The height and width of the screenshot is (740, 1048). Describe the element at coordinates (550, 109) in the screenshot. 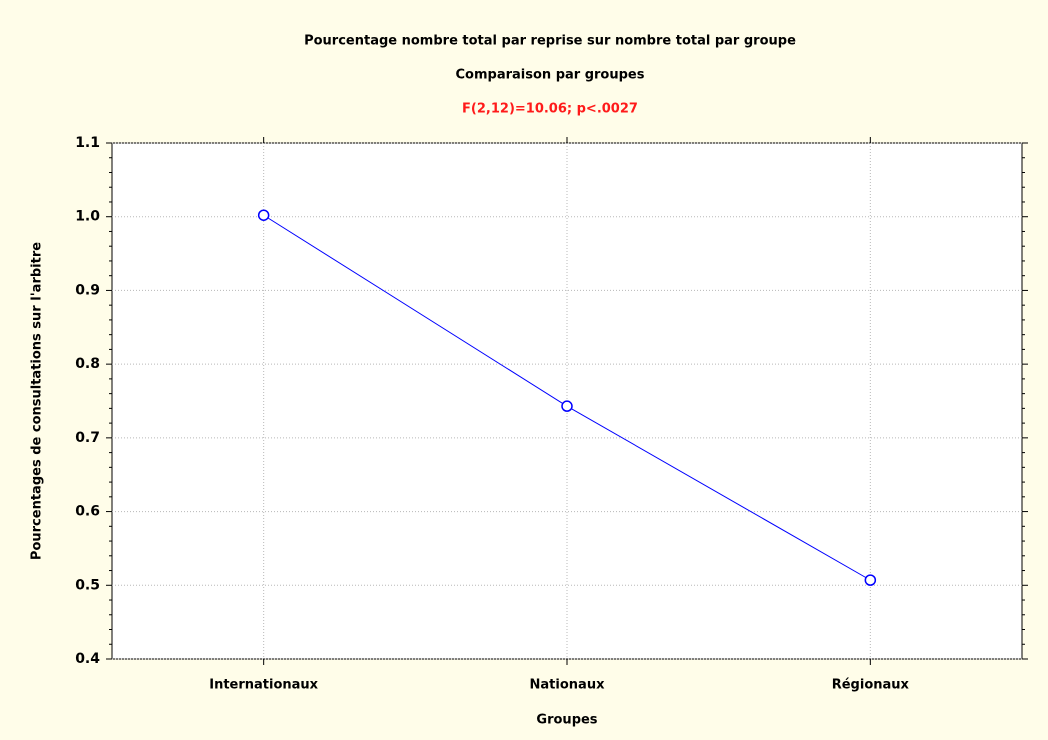

I see `annotation: F(2,12)=10.06; p<.0027` at that location.